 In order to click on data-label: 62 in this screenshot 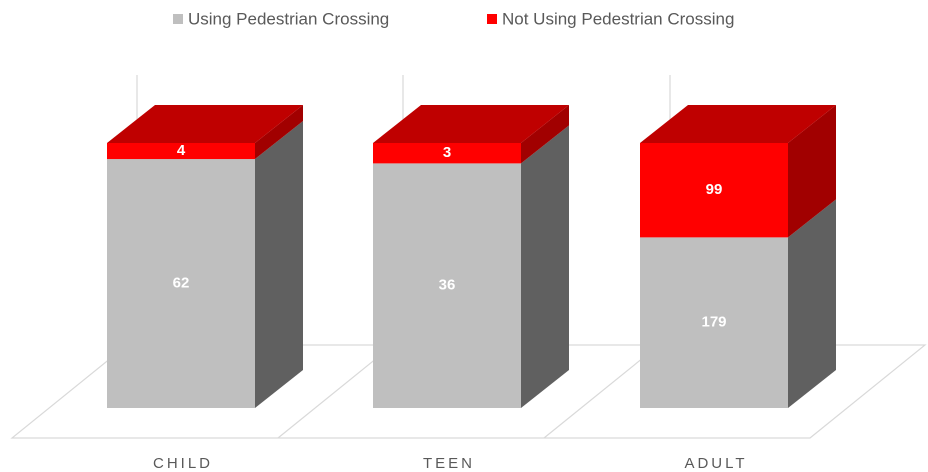, I will do `click(181, 282)`.